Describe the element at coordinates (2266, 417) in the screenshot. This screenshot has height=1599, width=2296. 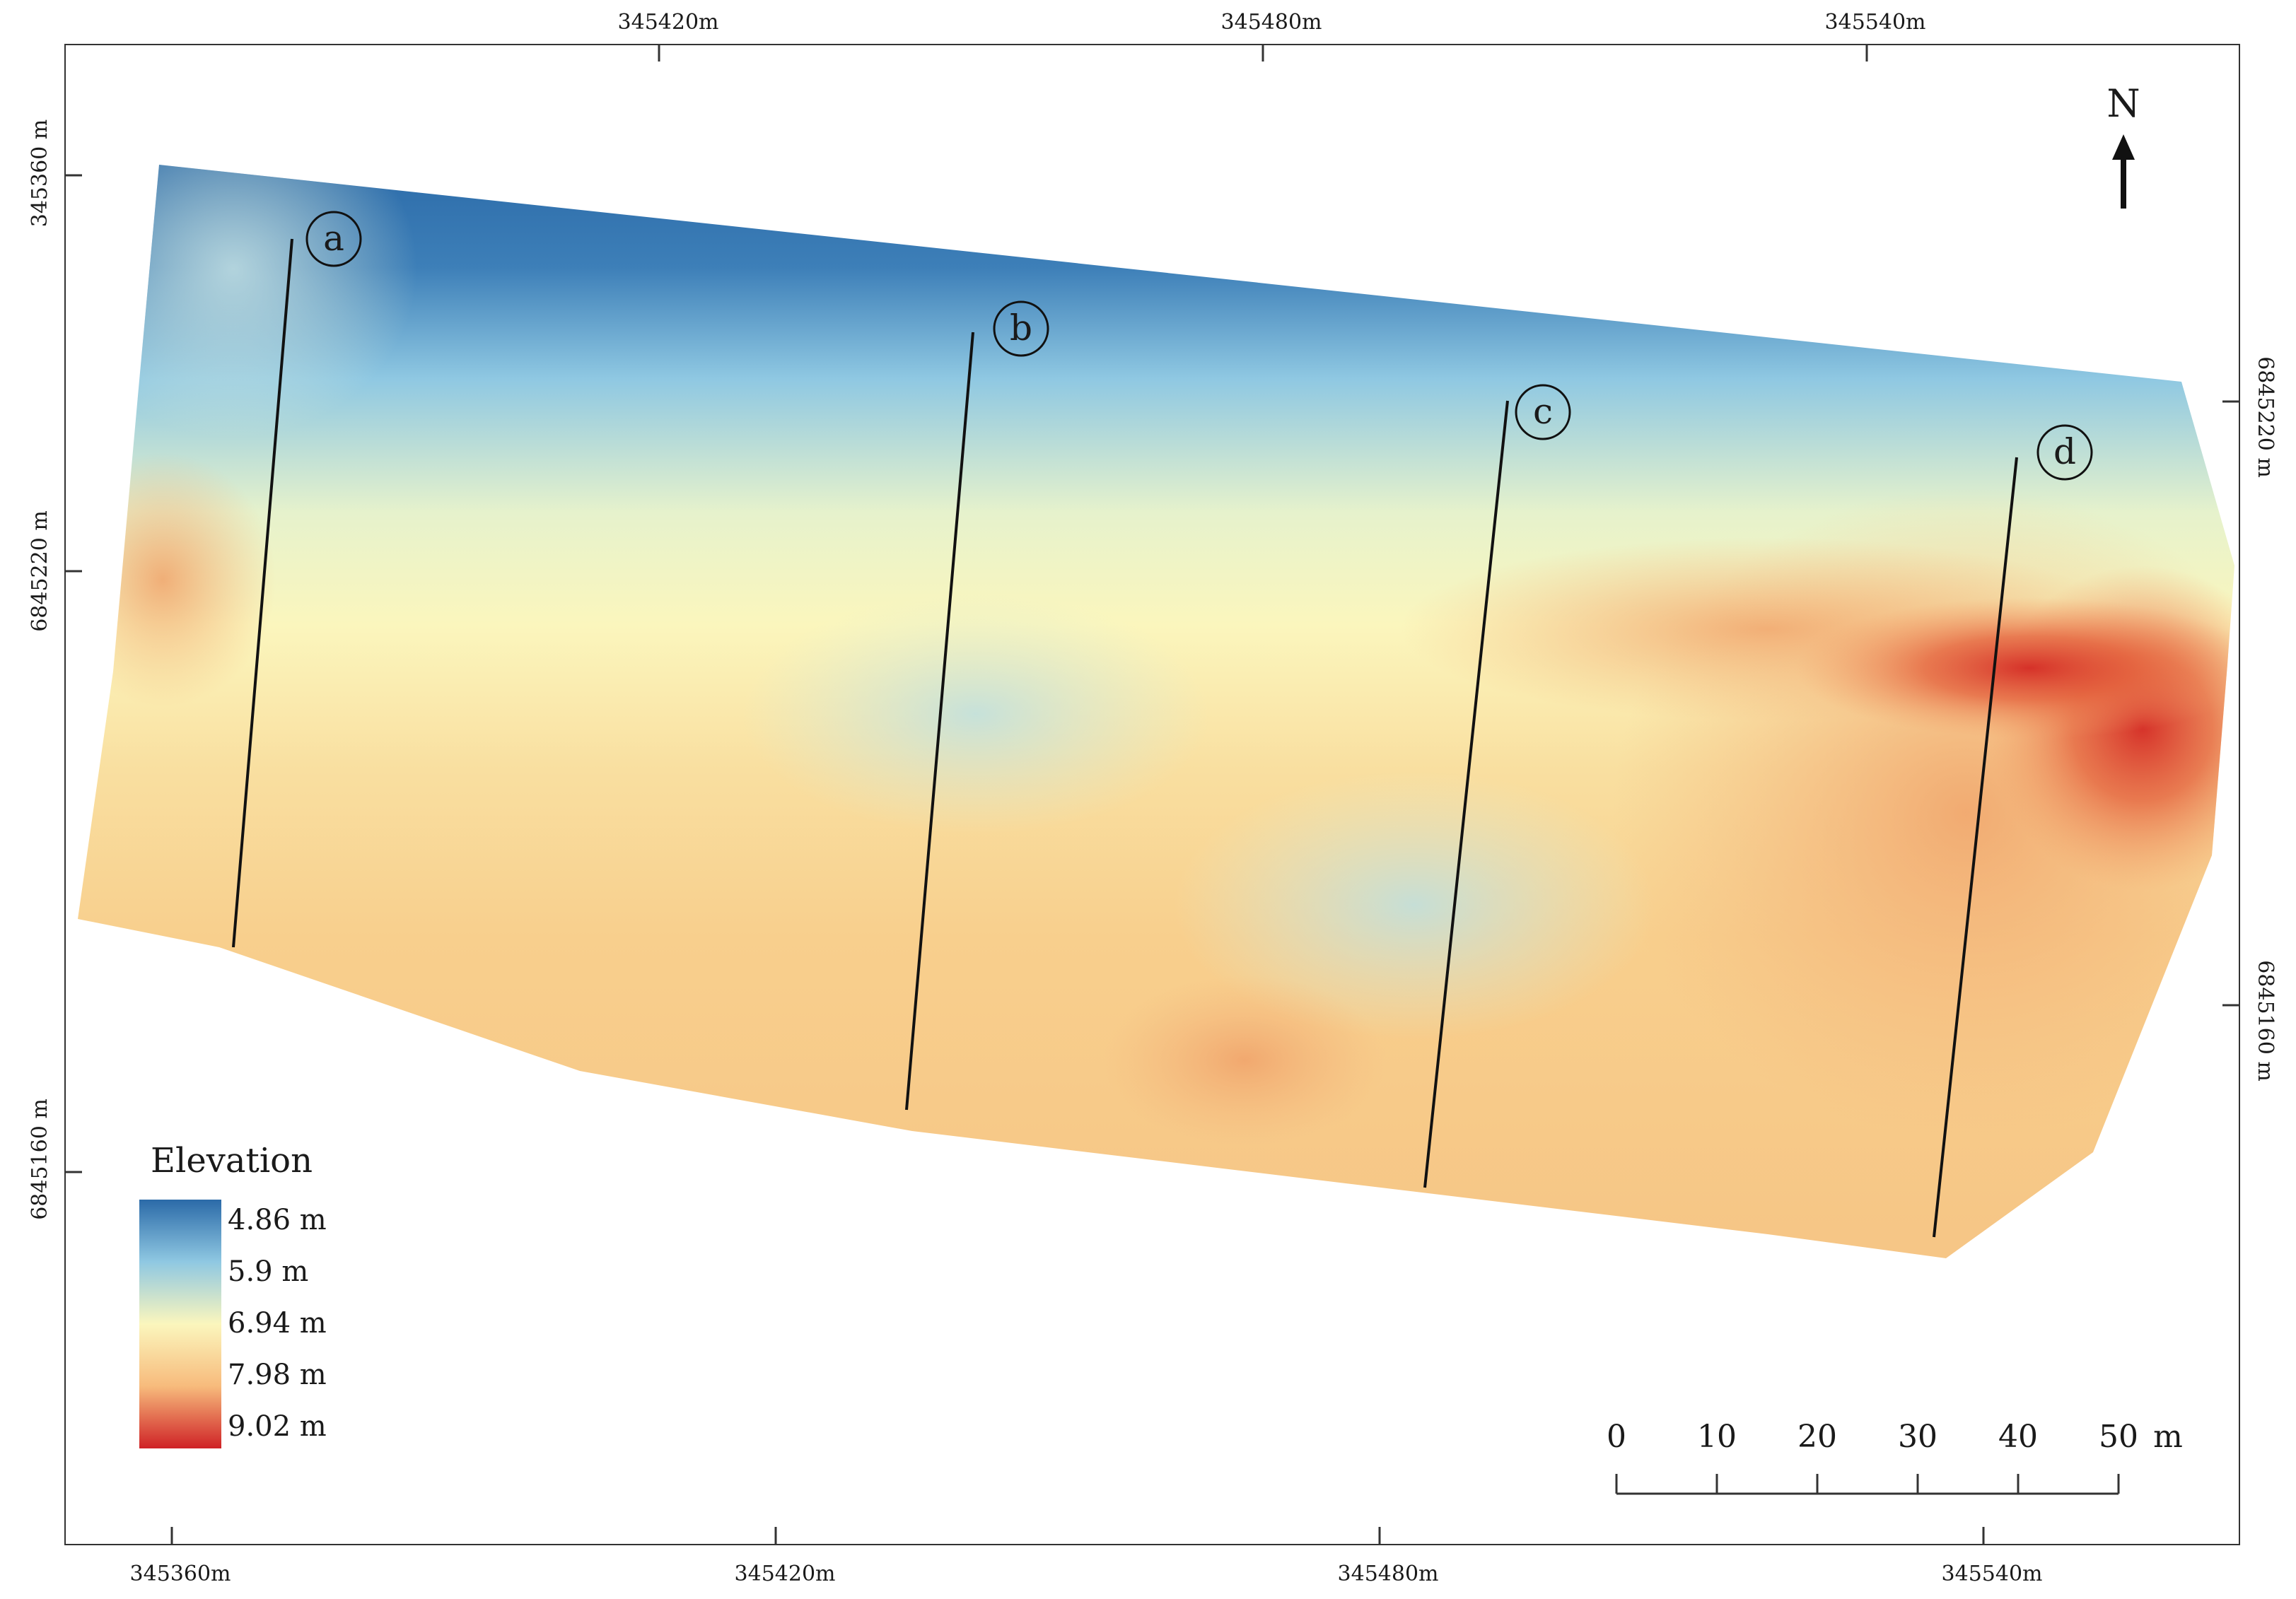
I see `right-y-label-1: 6845220 m` at that location.